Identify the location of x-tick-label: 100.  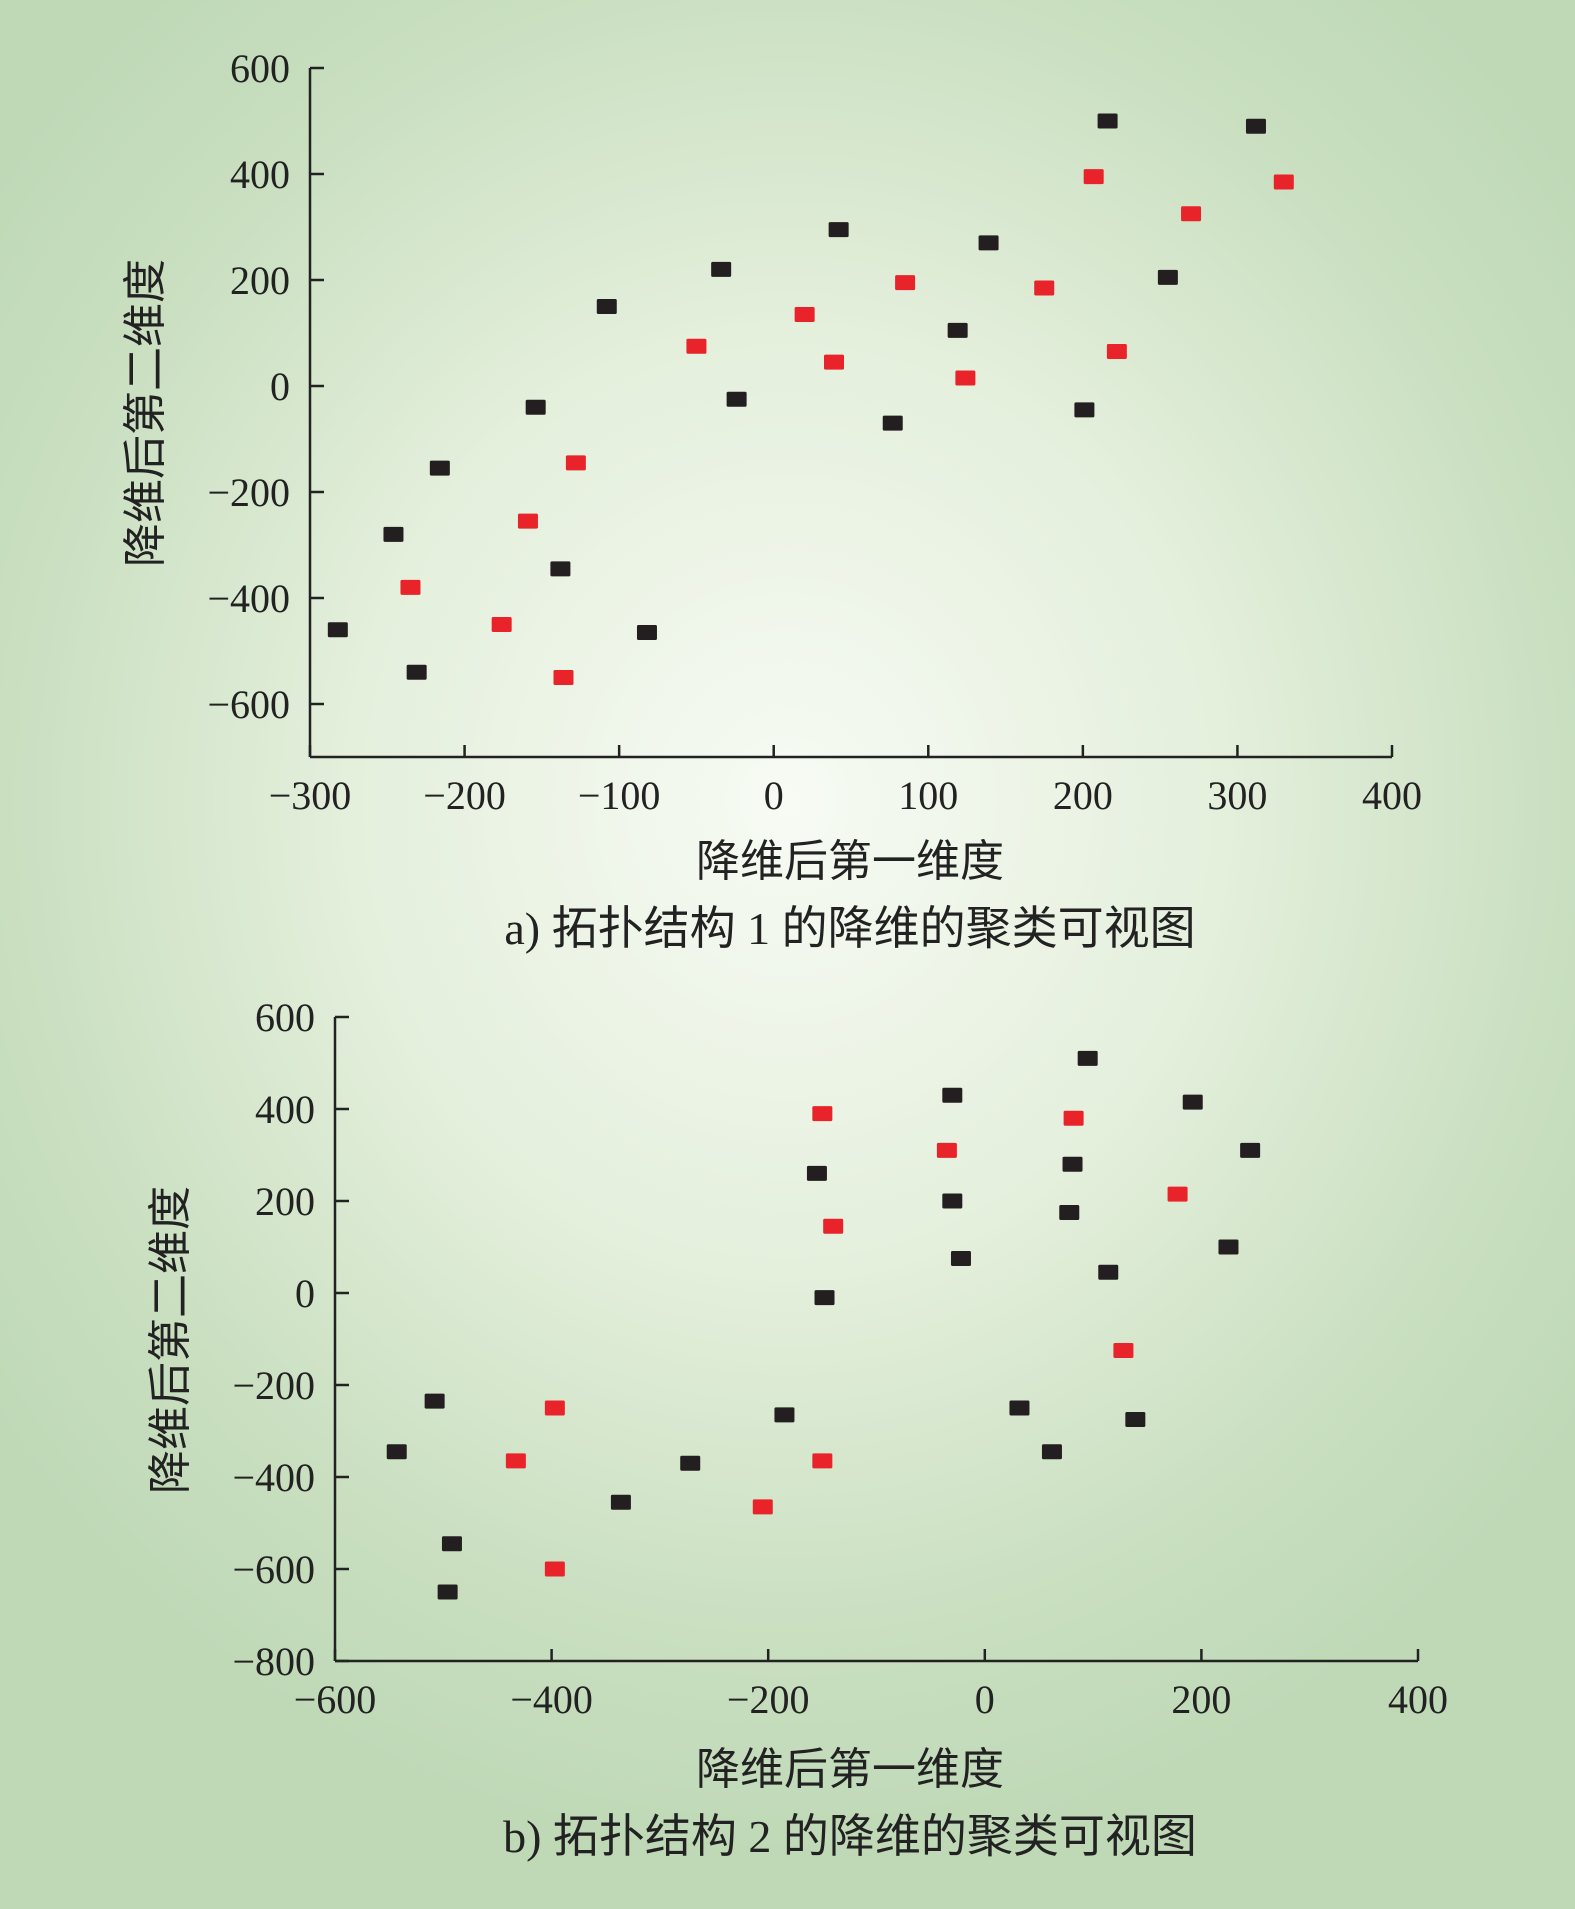
(928, 795).